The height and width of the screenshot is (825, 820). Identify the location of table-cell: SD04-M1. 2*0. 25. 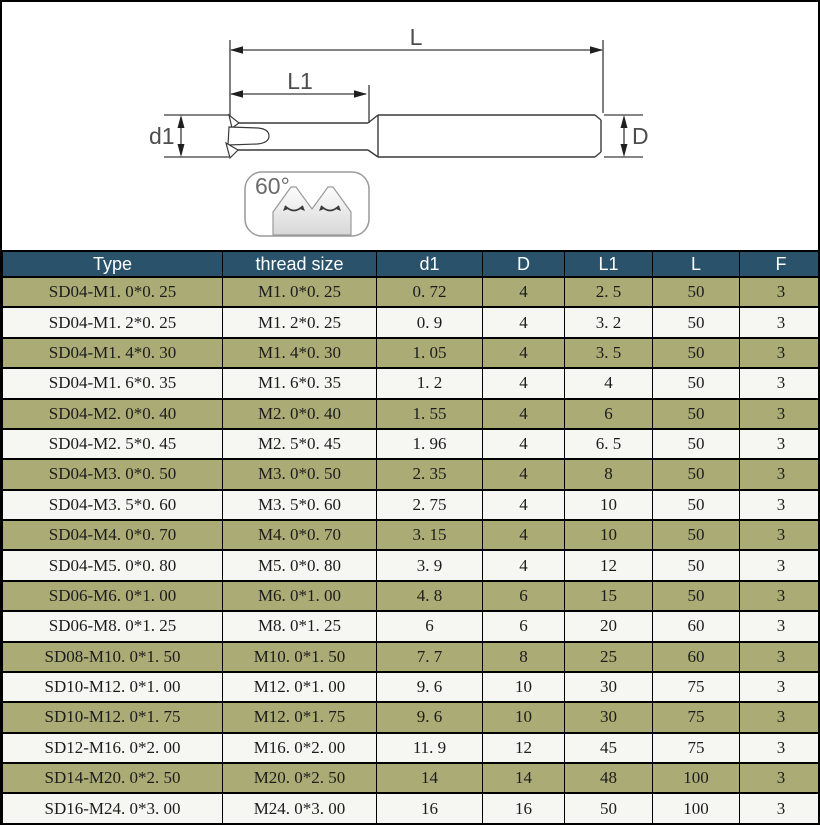
(112, 322).